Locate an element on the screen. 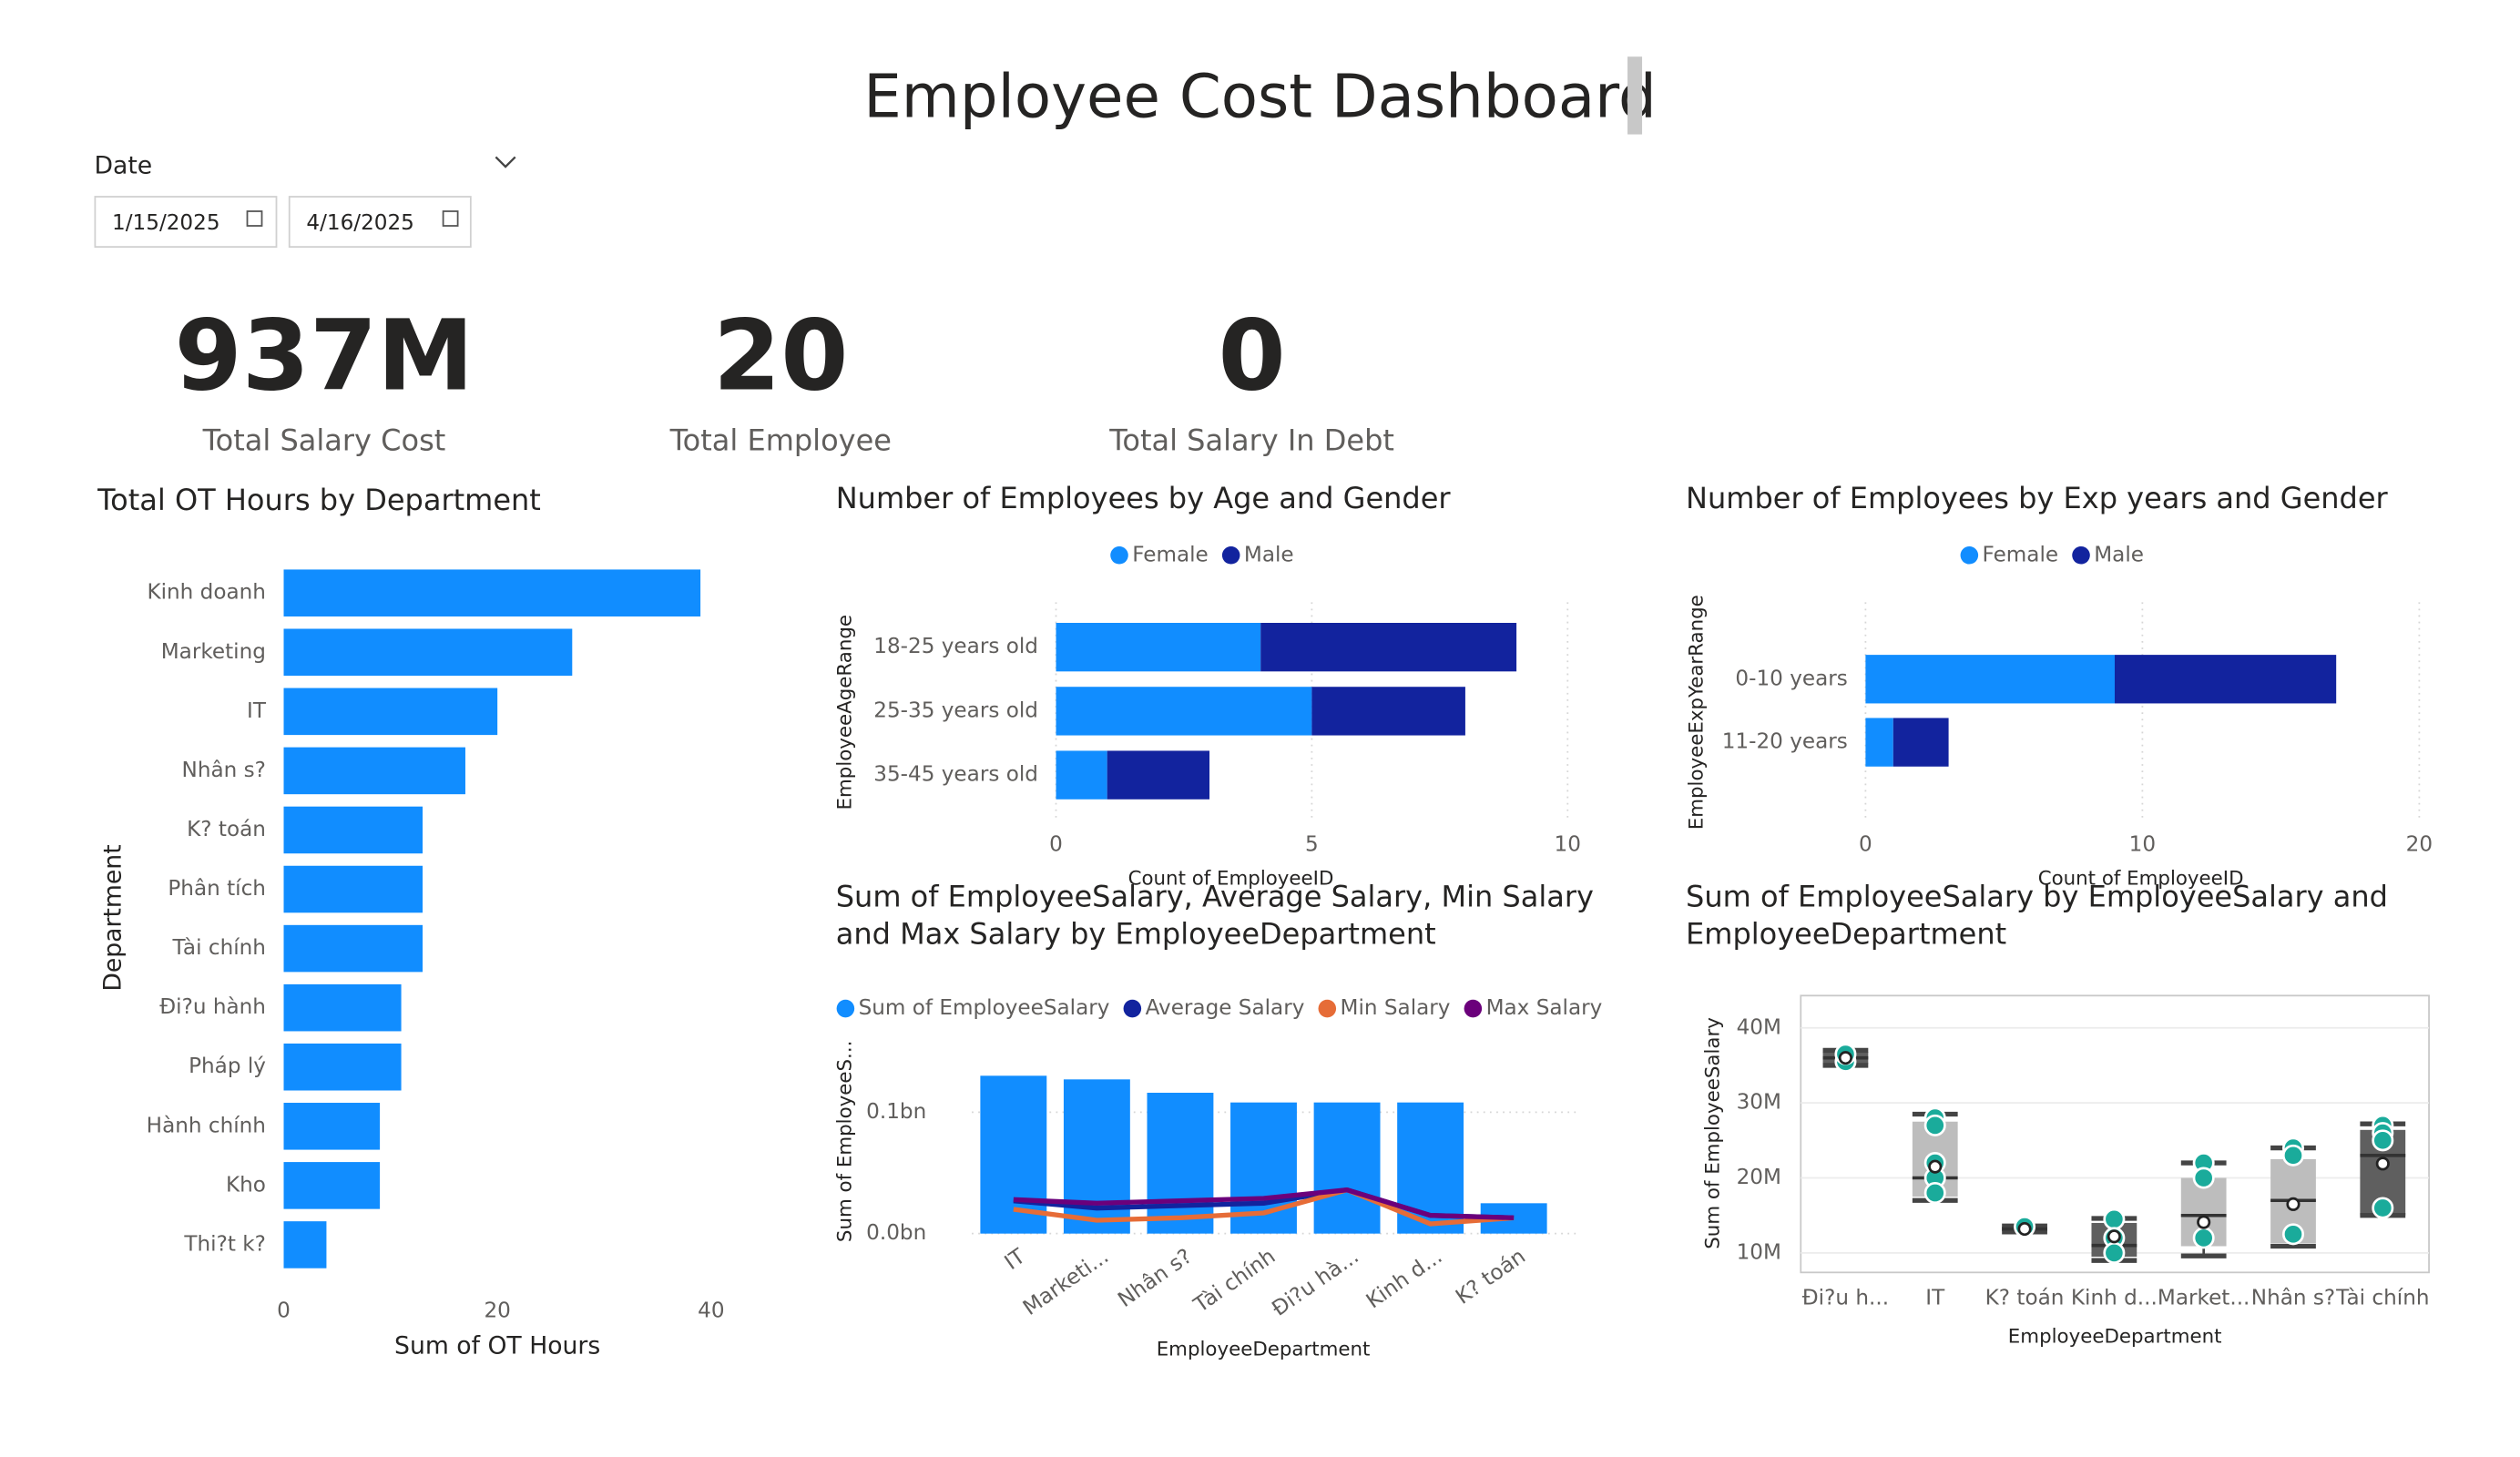  end-date-box is located at coordinates (380, 222).